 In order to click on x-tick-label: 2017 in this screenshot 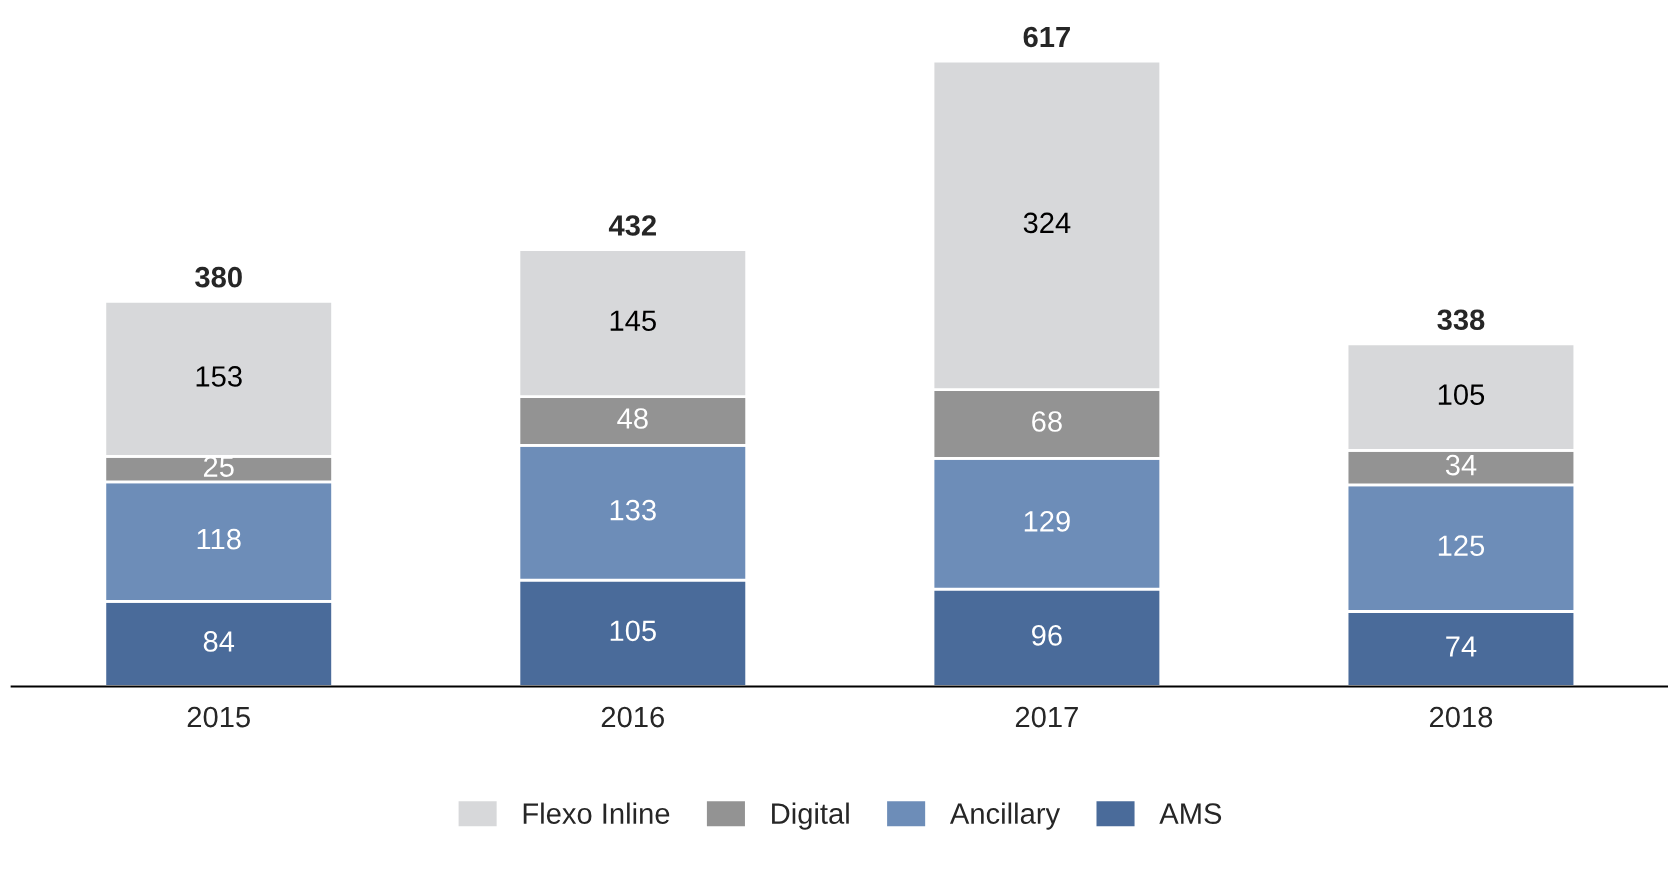, I will do `click(1046, 717)`.